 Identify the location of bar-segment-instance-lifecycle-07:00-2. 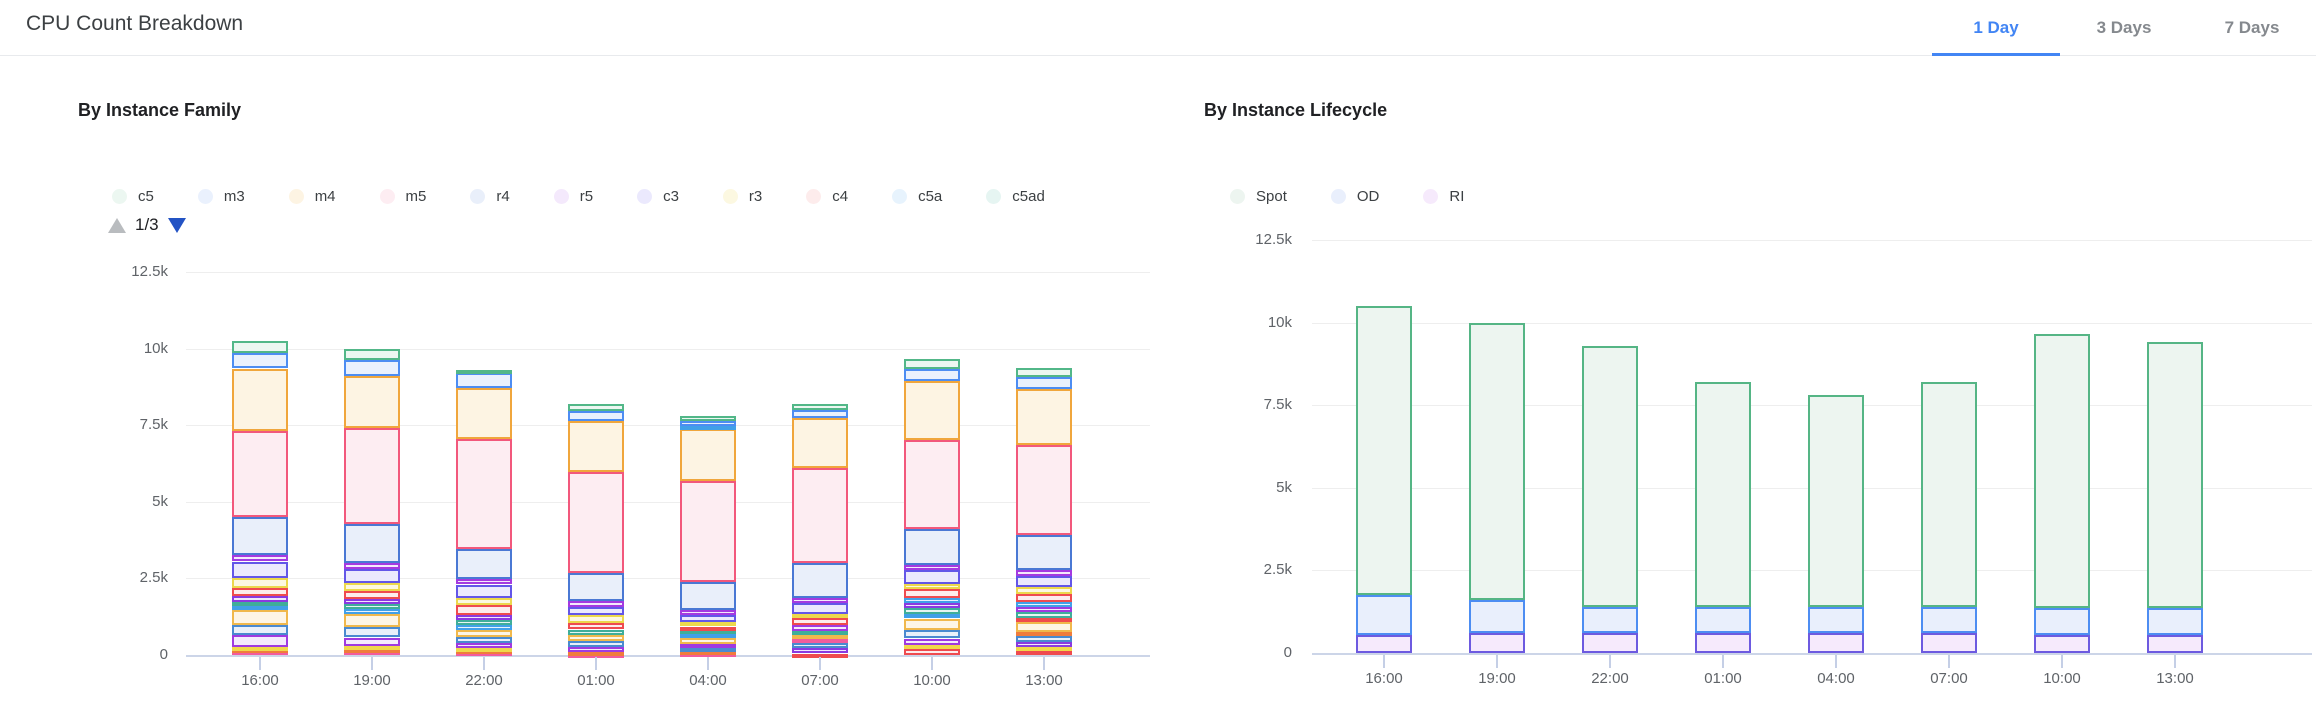
(1949, 494).